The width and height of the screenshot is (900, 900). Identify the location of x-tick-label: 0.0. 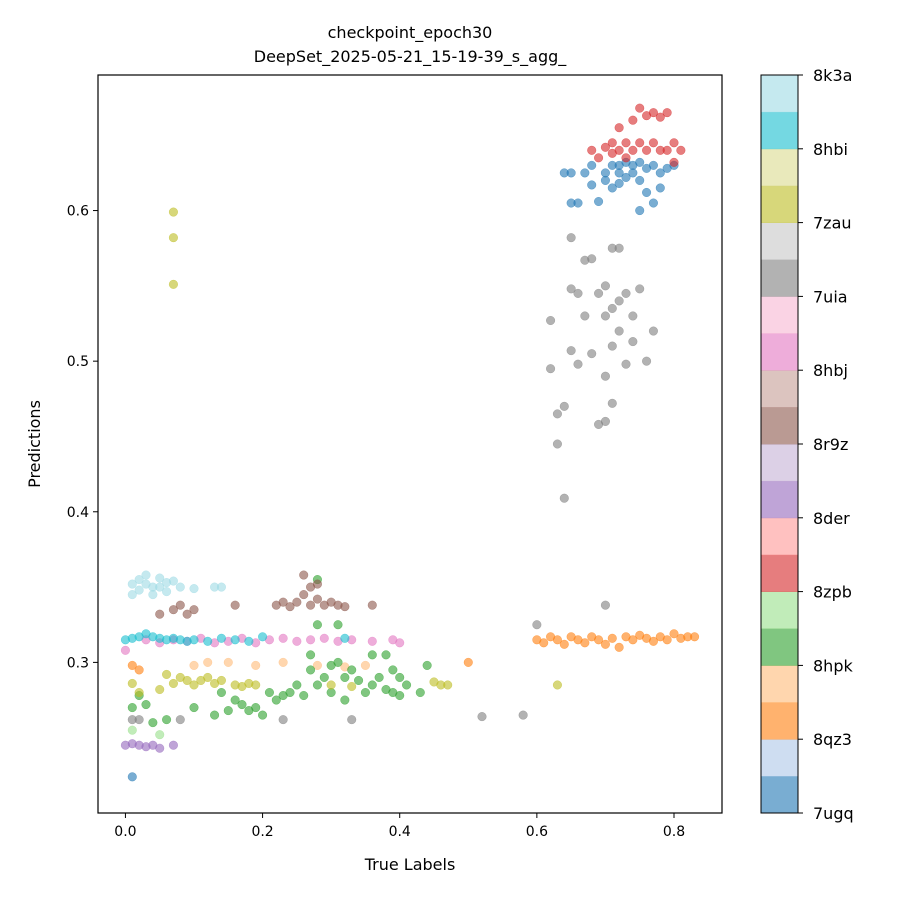
(125, 832).